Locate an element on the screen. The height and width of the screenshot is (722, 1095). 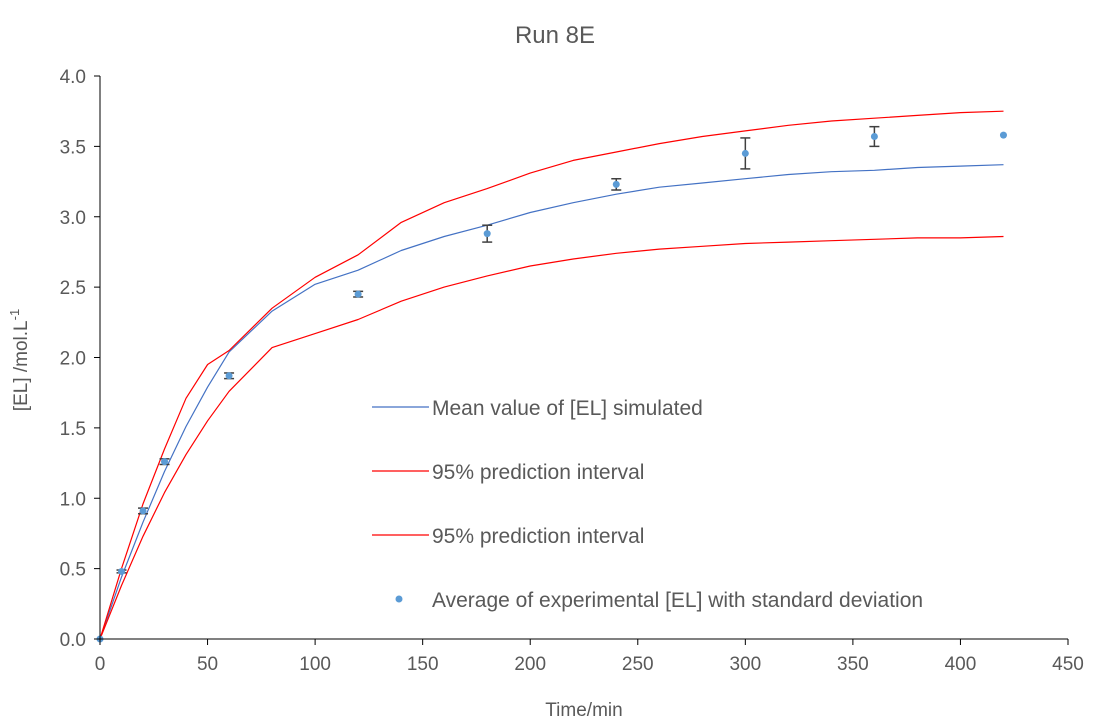
y-tick-label: 2.0 is located at coordinates (73, 359).